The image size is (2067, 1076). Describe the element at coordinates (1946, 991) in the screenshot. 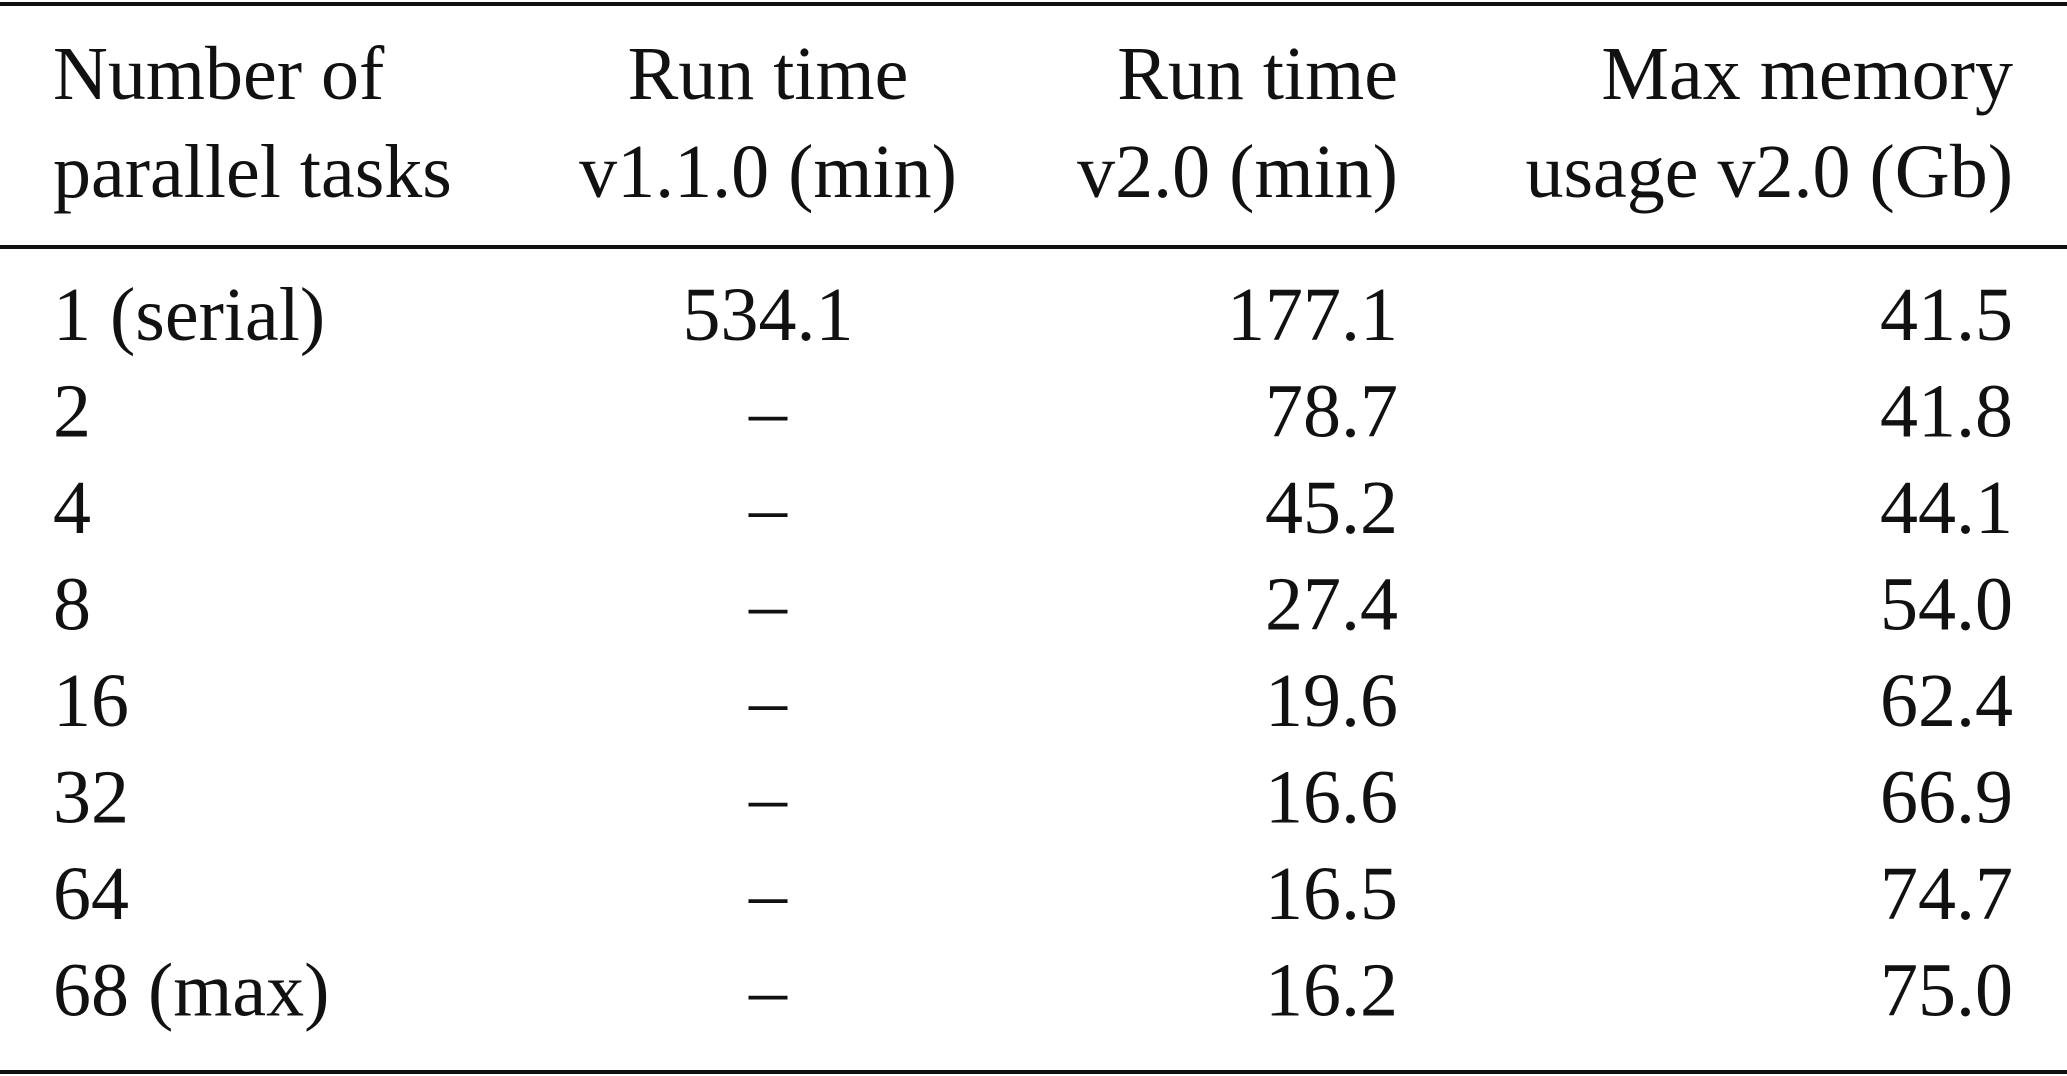

I see `table-cell: 75.0` at that location.